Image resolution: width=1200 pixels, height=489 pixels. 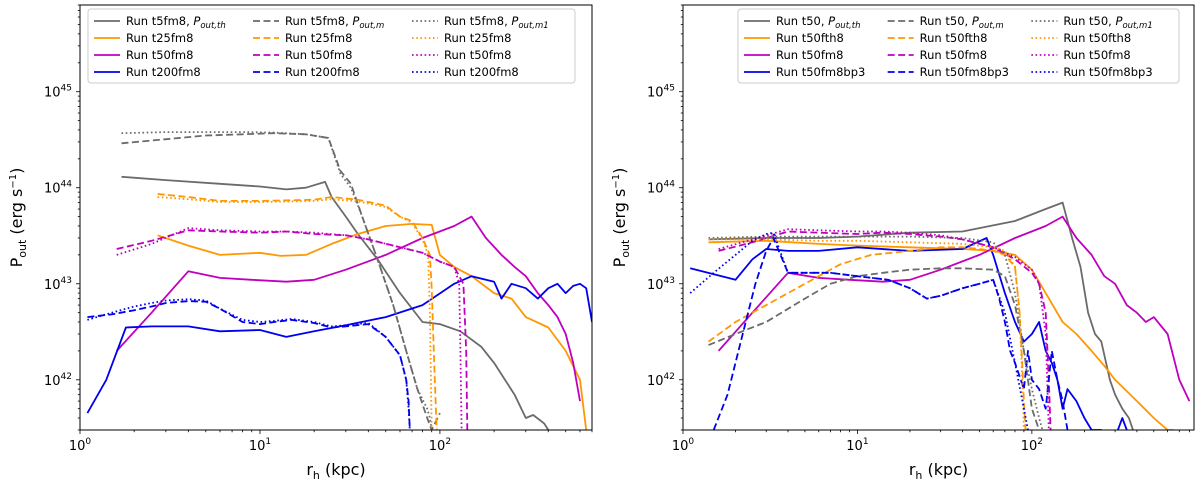 What do you see at coordinates (818, 22) in the screenshot?
I see `legend-label: Run t50, Pout,th` at bounding box center [818, 22].